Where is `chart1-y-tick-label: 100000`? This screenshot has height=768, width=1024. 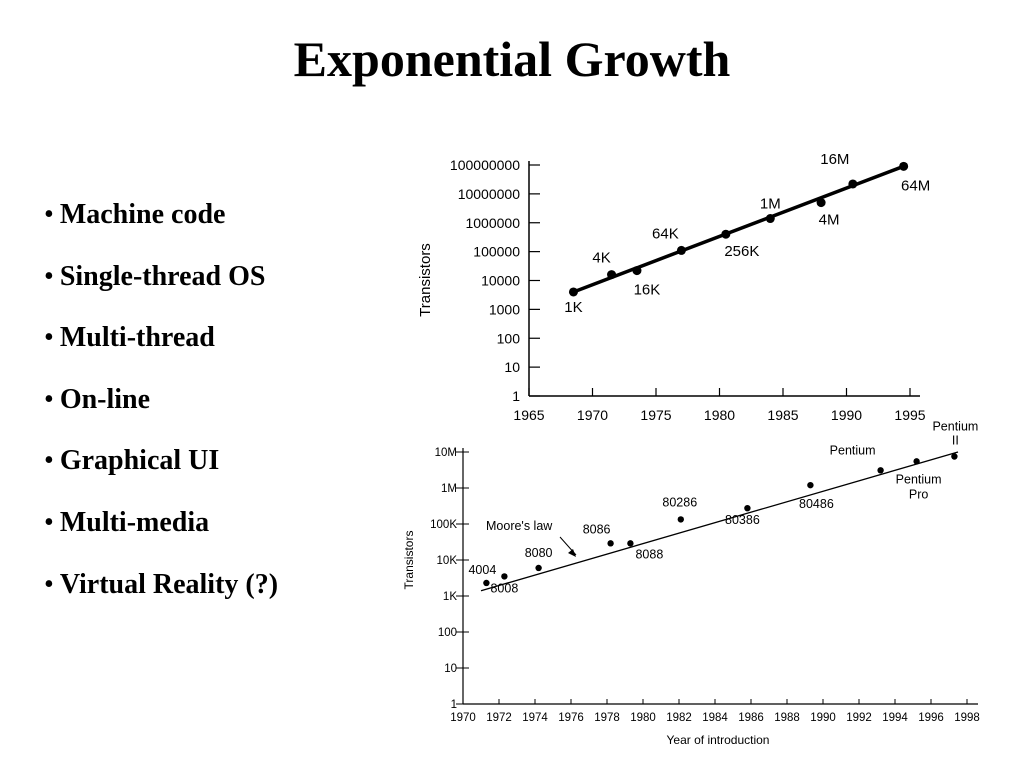 chart1-y-tick-label: 100000 is located at coordinates (496, 252).